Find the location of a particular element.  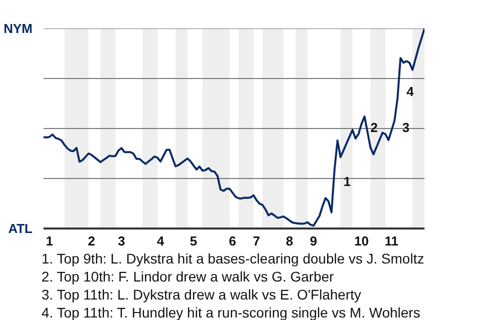

annotation: 2 is located at coordinates (374, 127).